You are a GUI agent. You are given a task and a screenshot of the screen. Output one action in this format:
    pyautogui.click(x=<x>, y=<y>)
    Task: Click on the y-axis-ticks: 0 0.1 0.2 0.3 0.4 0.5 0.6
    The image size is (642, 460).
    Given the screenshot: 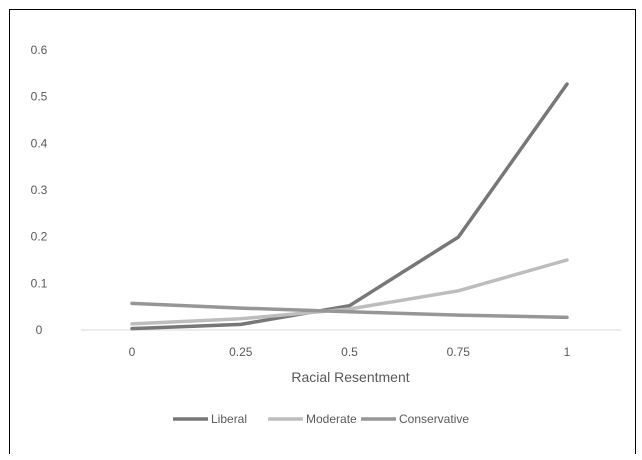 What is the action you would take?
    pyautogui.click(x=39, y=190)
    